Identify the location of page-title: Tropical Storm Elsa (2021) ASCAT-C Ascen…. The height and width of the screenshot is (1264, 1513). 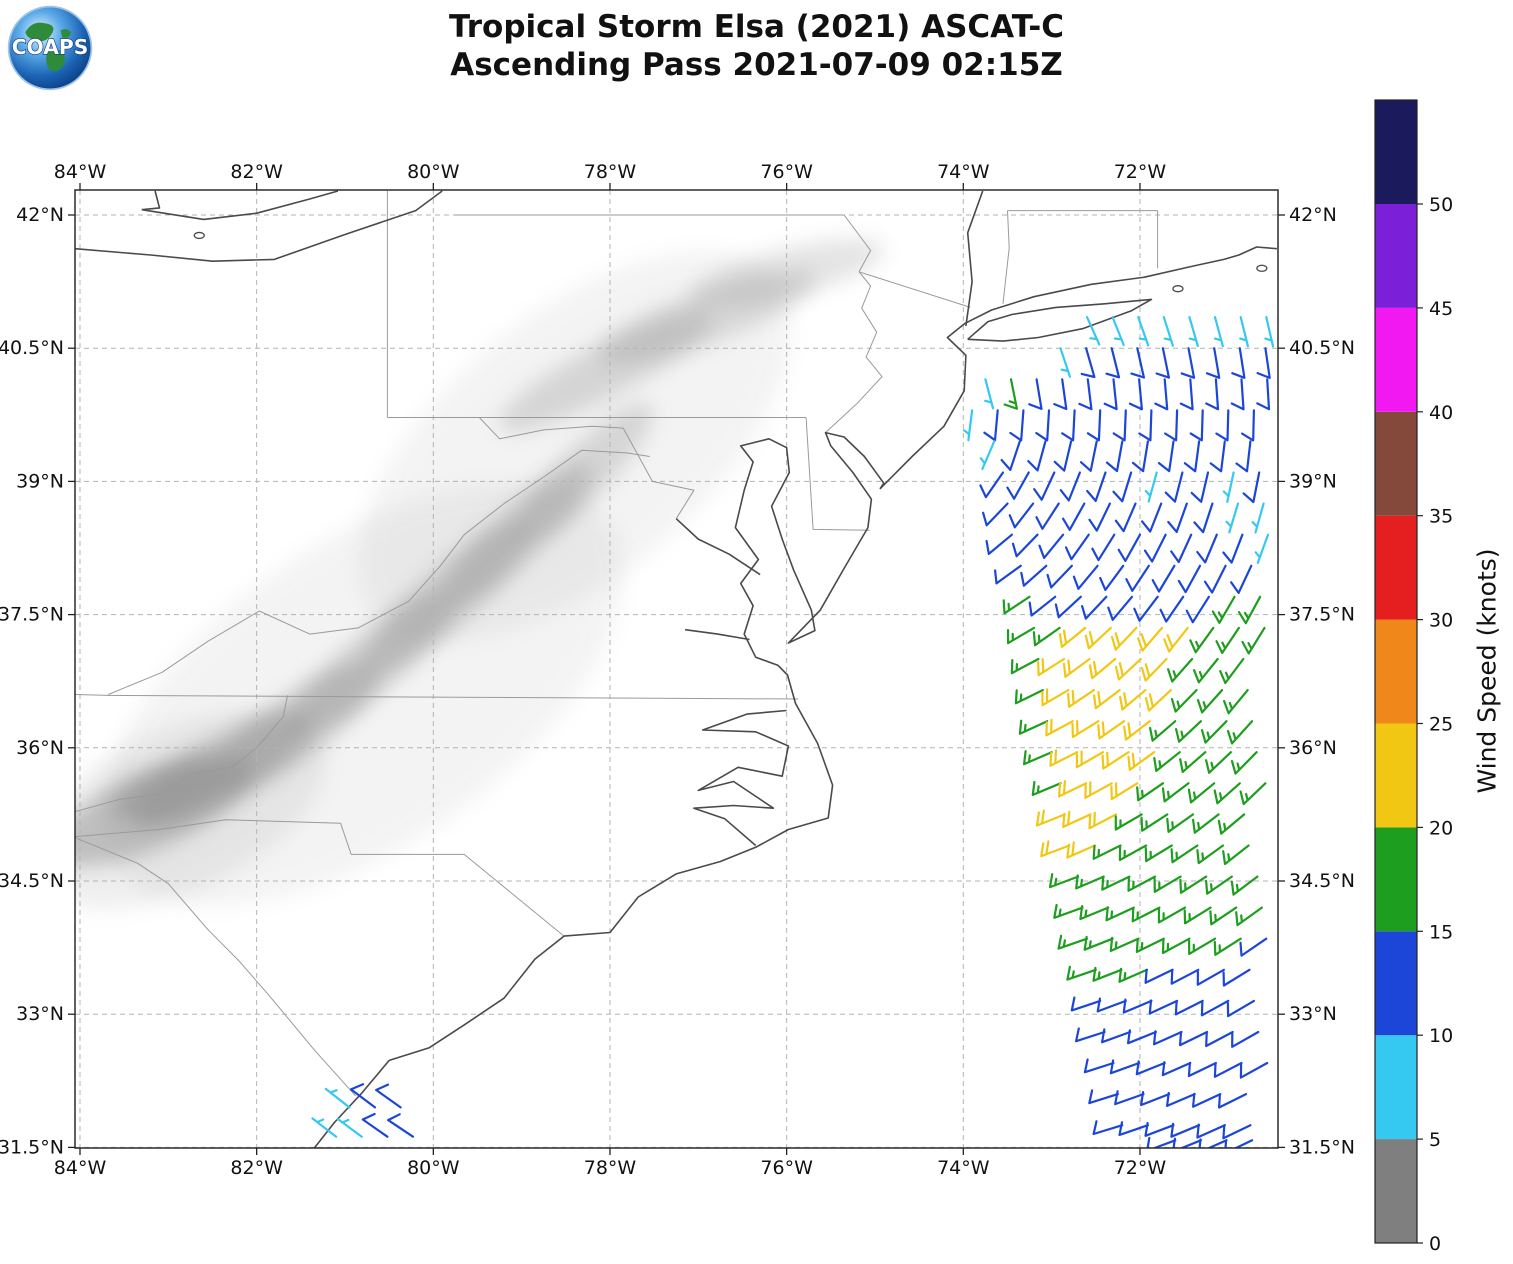
(756, 46).